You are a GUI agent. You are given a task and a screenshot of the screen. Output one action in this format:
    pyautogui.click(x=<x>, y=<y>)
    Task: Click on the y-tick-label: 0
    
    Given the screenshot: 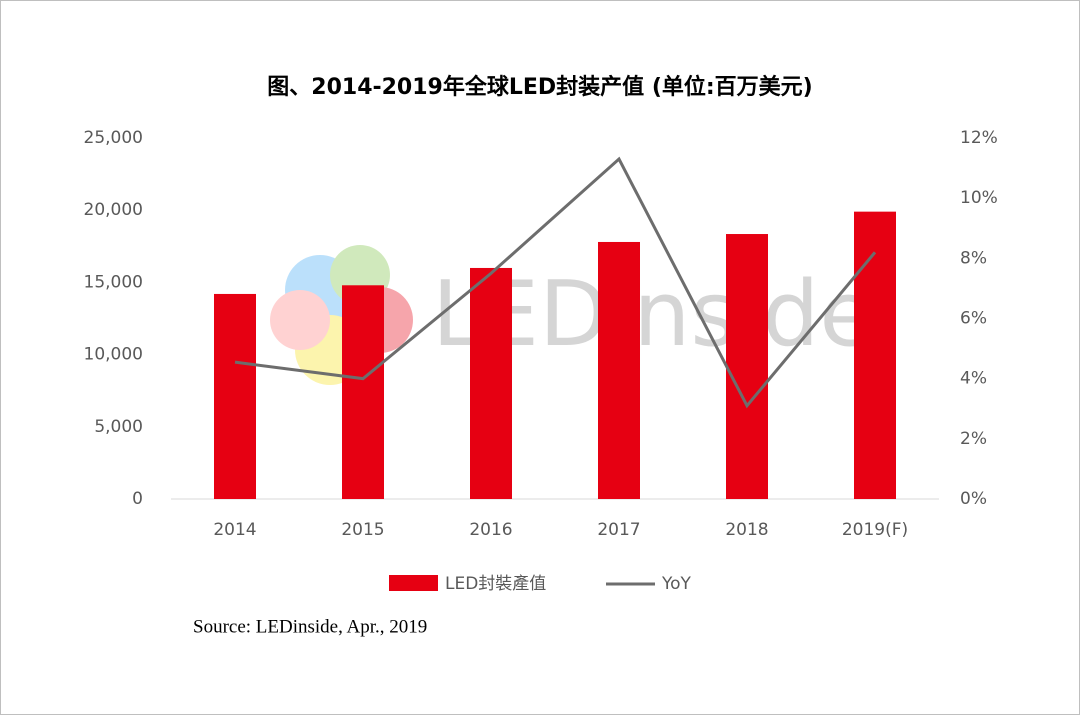 What is the action you would take?
    pyautogui.click(x=137, y=499)
    